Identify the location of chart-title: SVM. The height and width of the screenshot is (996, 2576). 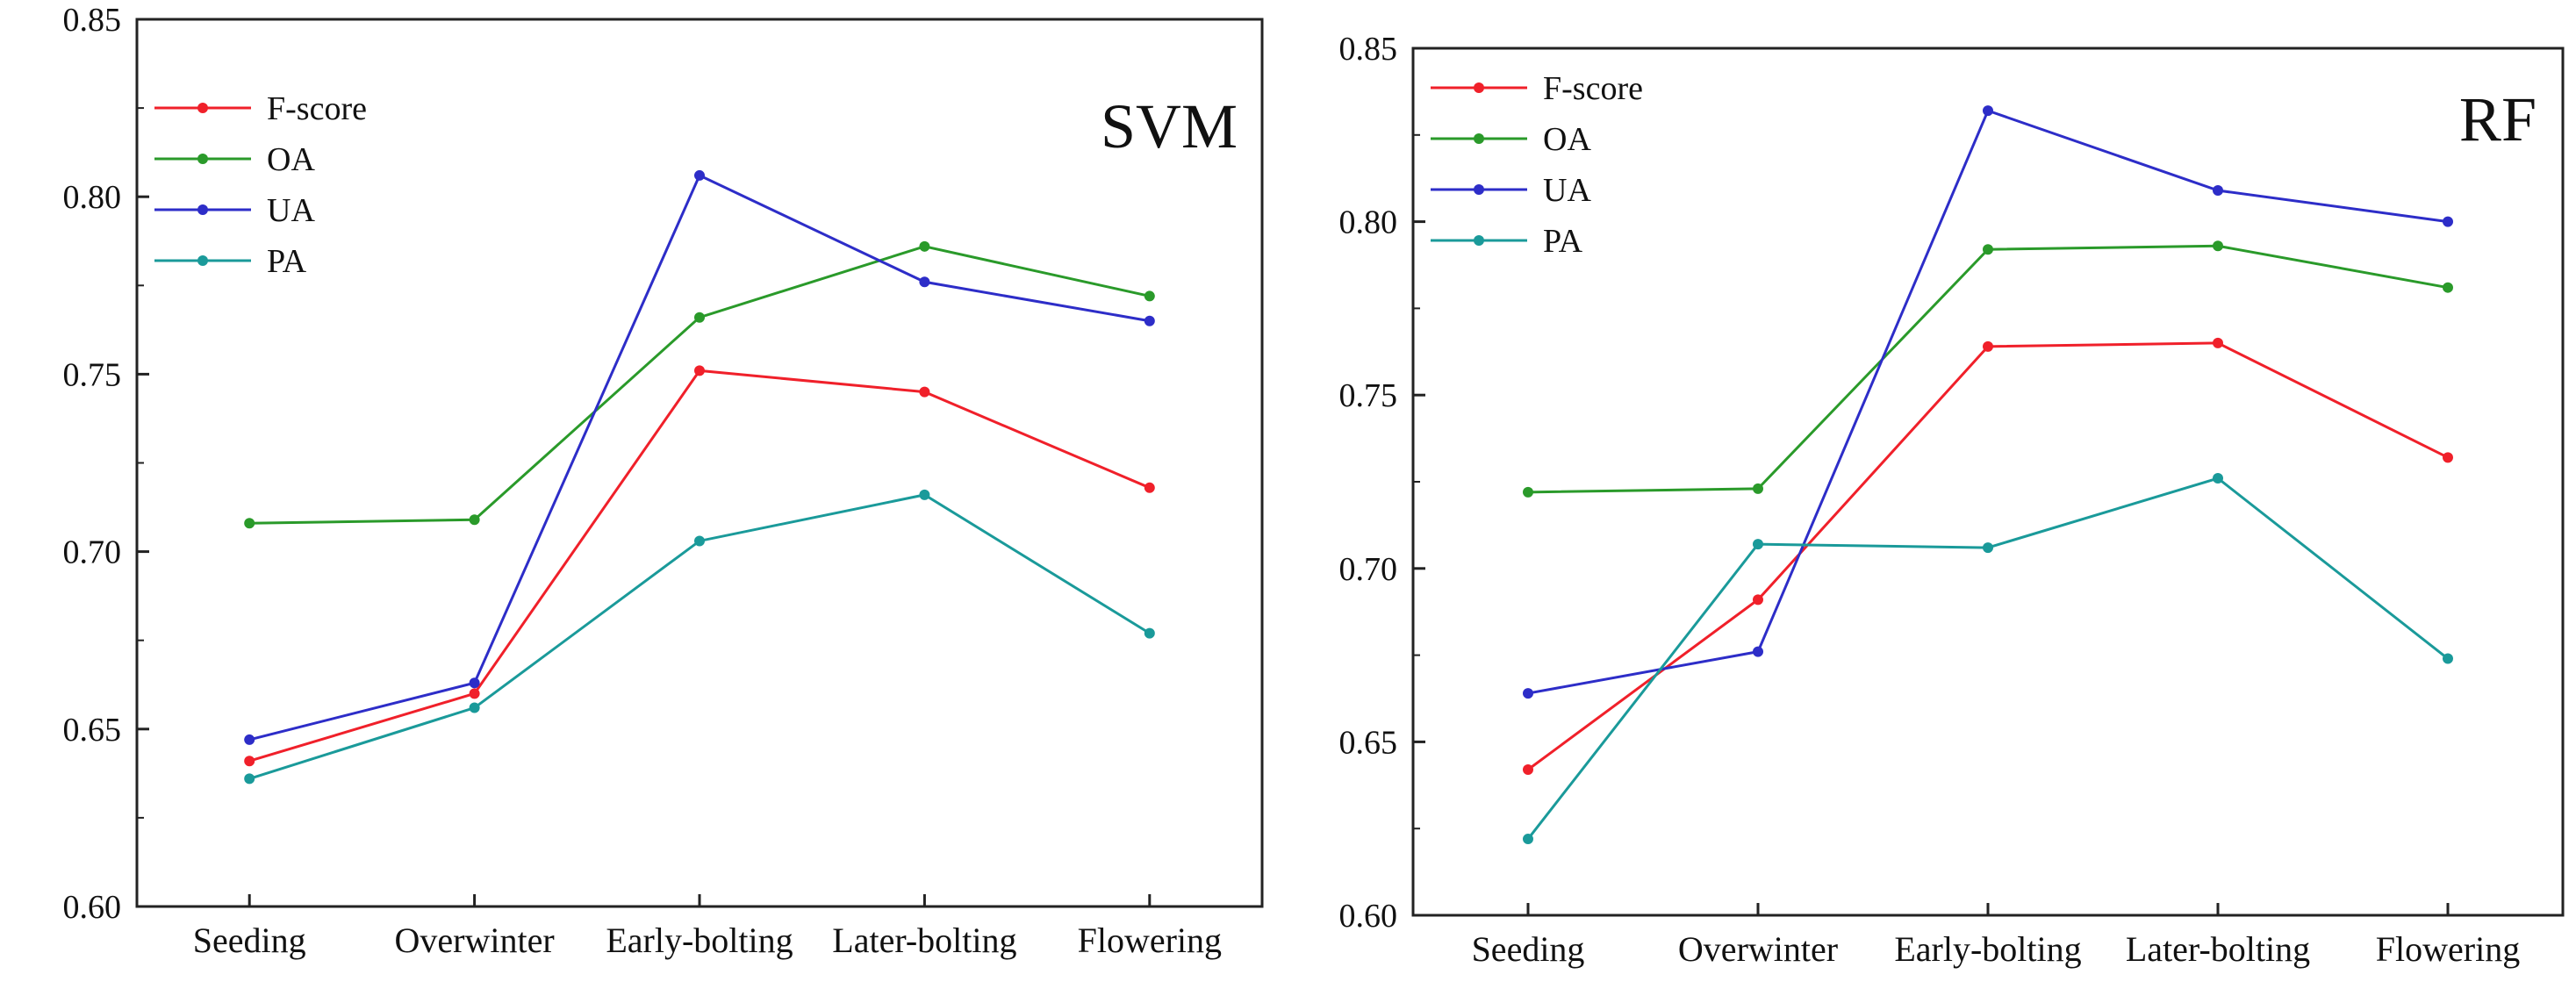
(1169, 126).